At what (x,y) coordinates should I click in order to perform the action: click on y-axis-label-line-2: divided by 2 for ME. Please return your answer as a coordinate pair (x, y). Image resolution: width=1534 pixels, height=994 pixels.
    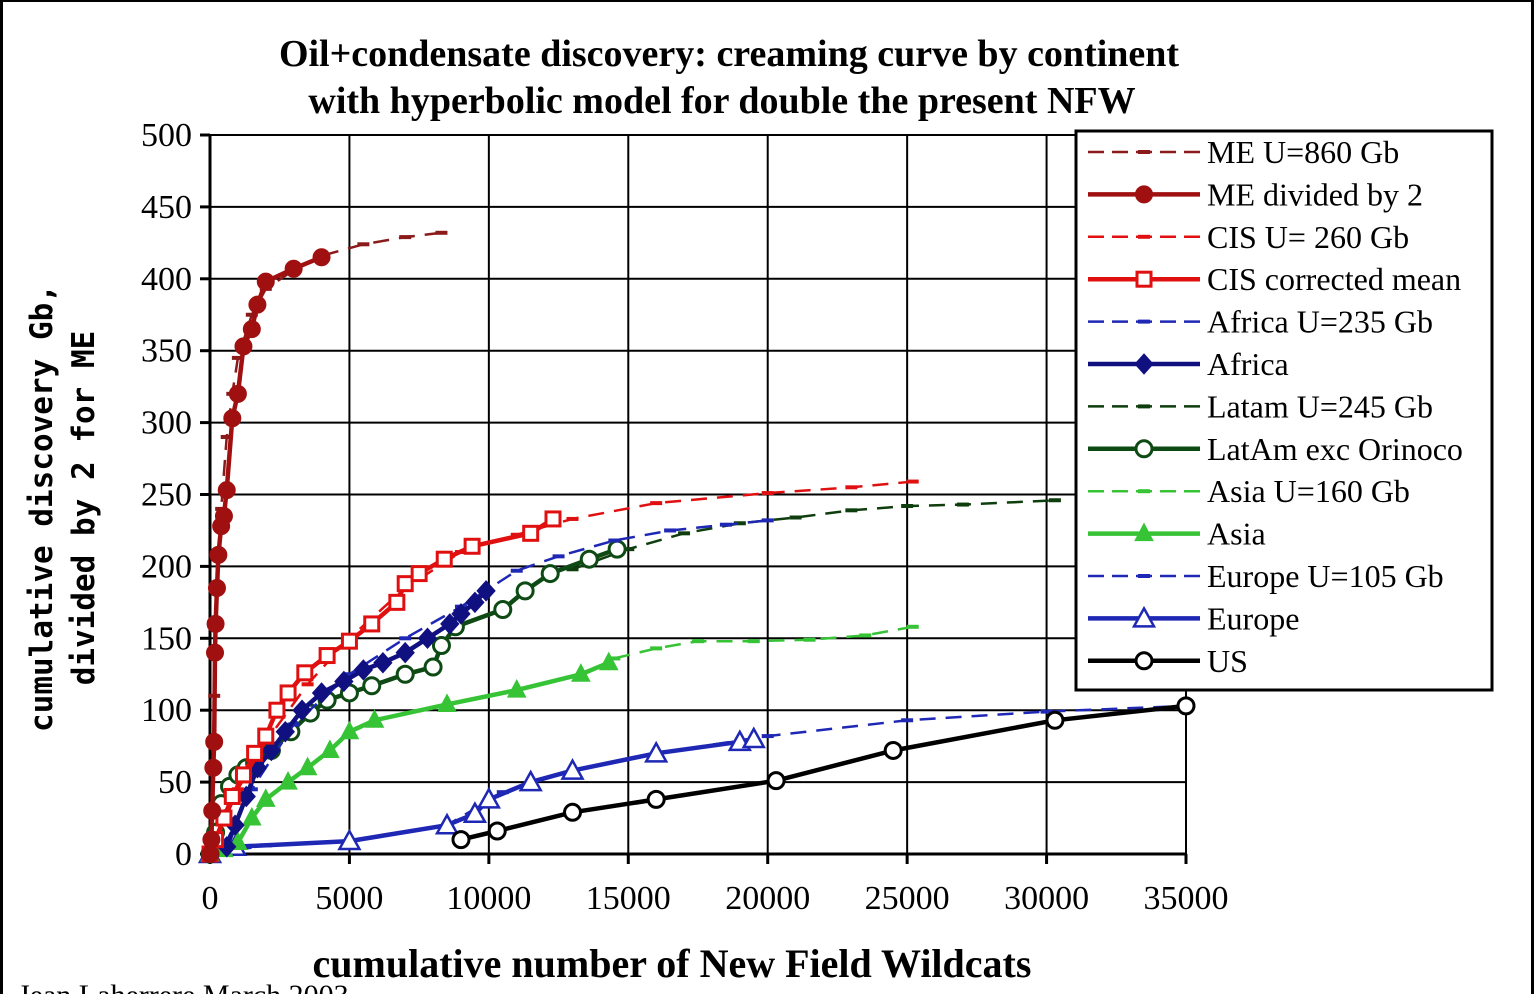
    Looking at the image, I should click on (84, 508).